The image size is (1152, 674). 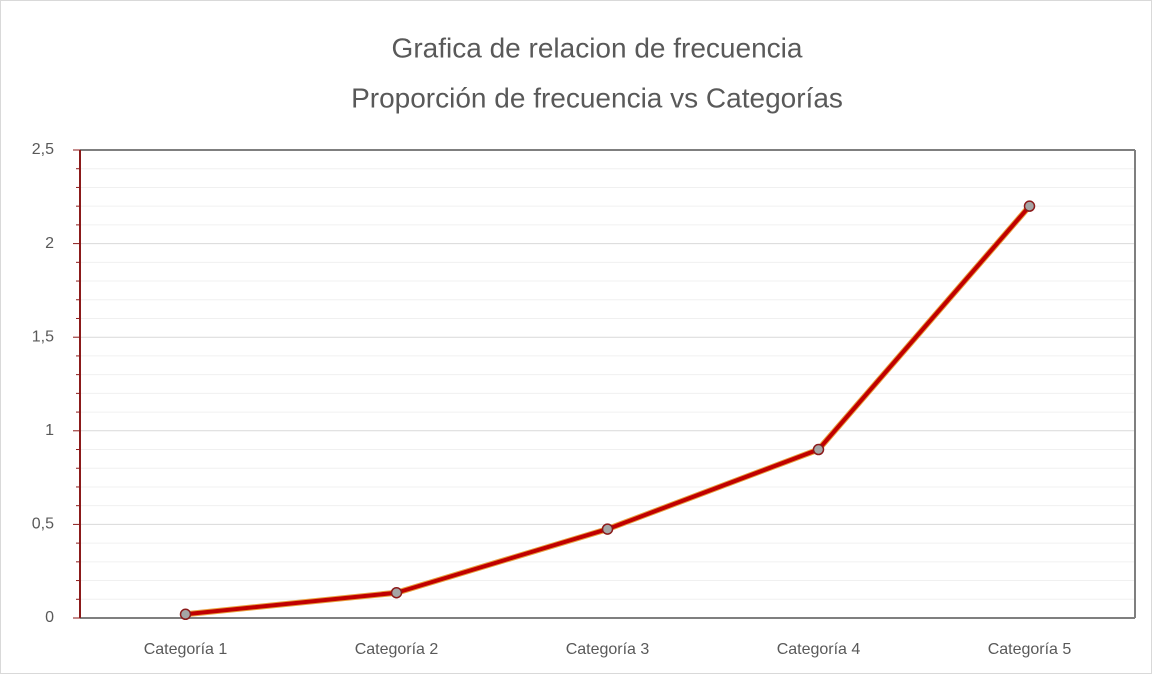 What do you see at coordinates (49, 243) in the screenshot?
I see `y-tick-label: 2` at bounding box center [49, 243].